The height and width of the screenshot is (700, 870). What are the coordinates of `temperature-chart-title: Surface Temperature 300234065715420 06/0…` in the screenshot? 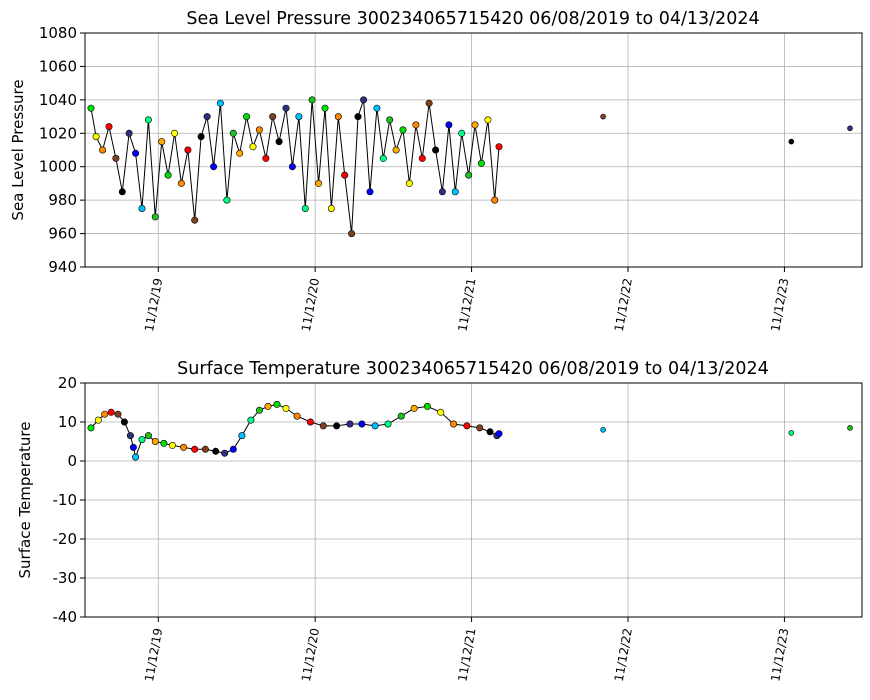 It's located at (473, 369).